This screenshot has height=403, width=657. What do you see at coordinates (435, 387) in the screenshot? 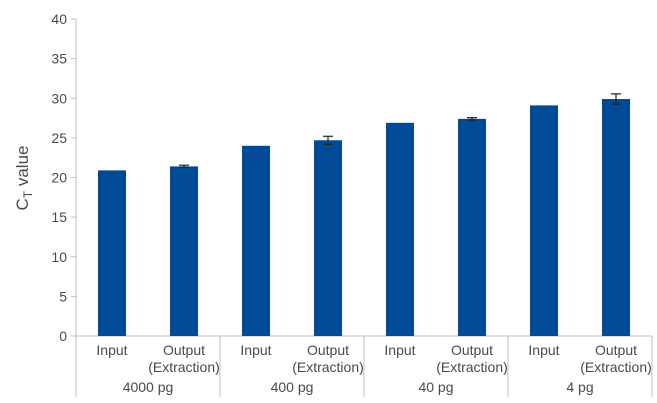
I see `group-label: 40 pg` at bounding box center [435, 387].